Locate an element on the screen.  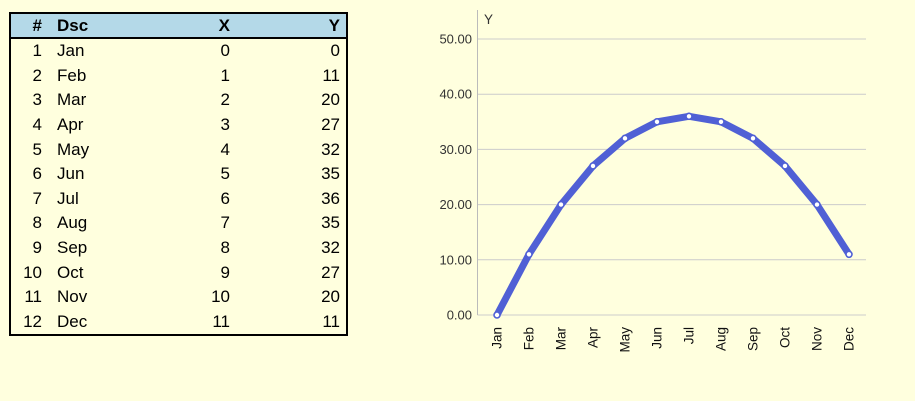
row-y-cell: 0 is located at coordinates (335, 51).